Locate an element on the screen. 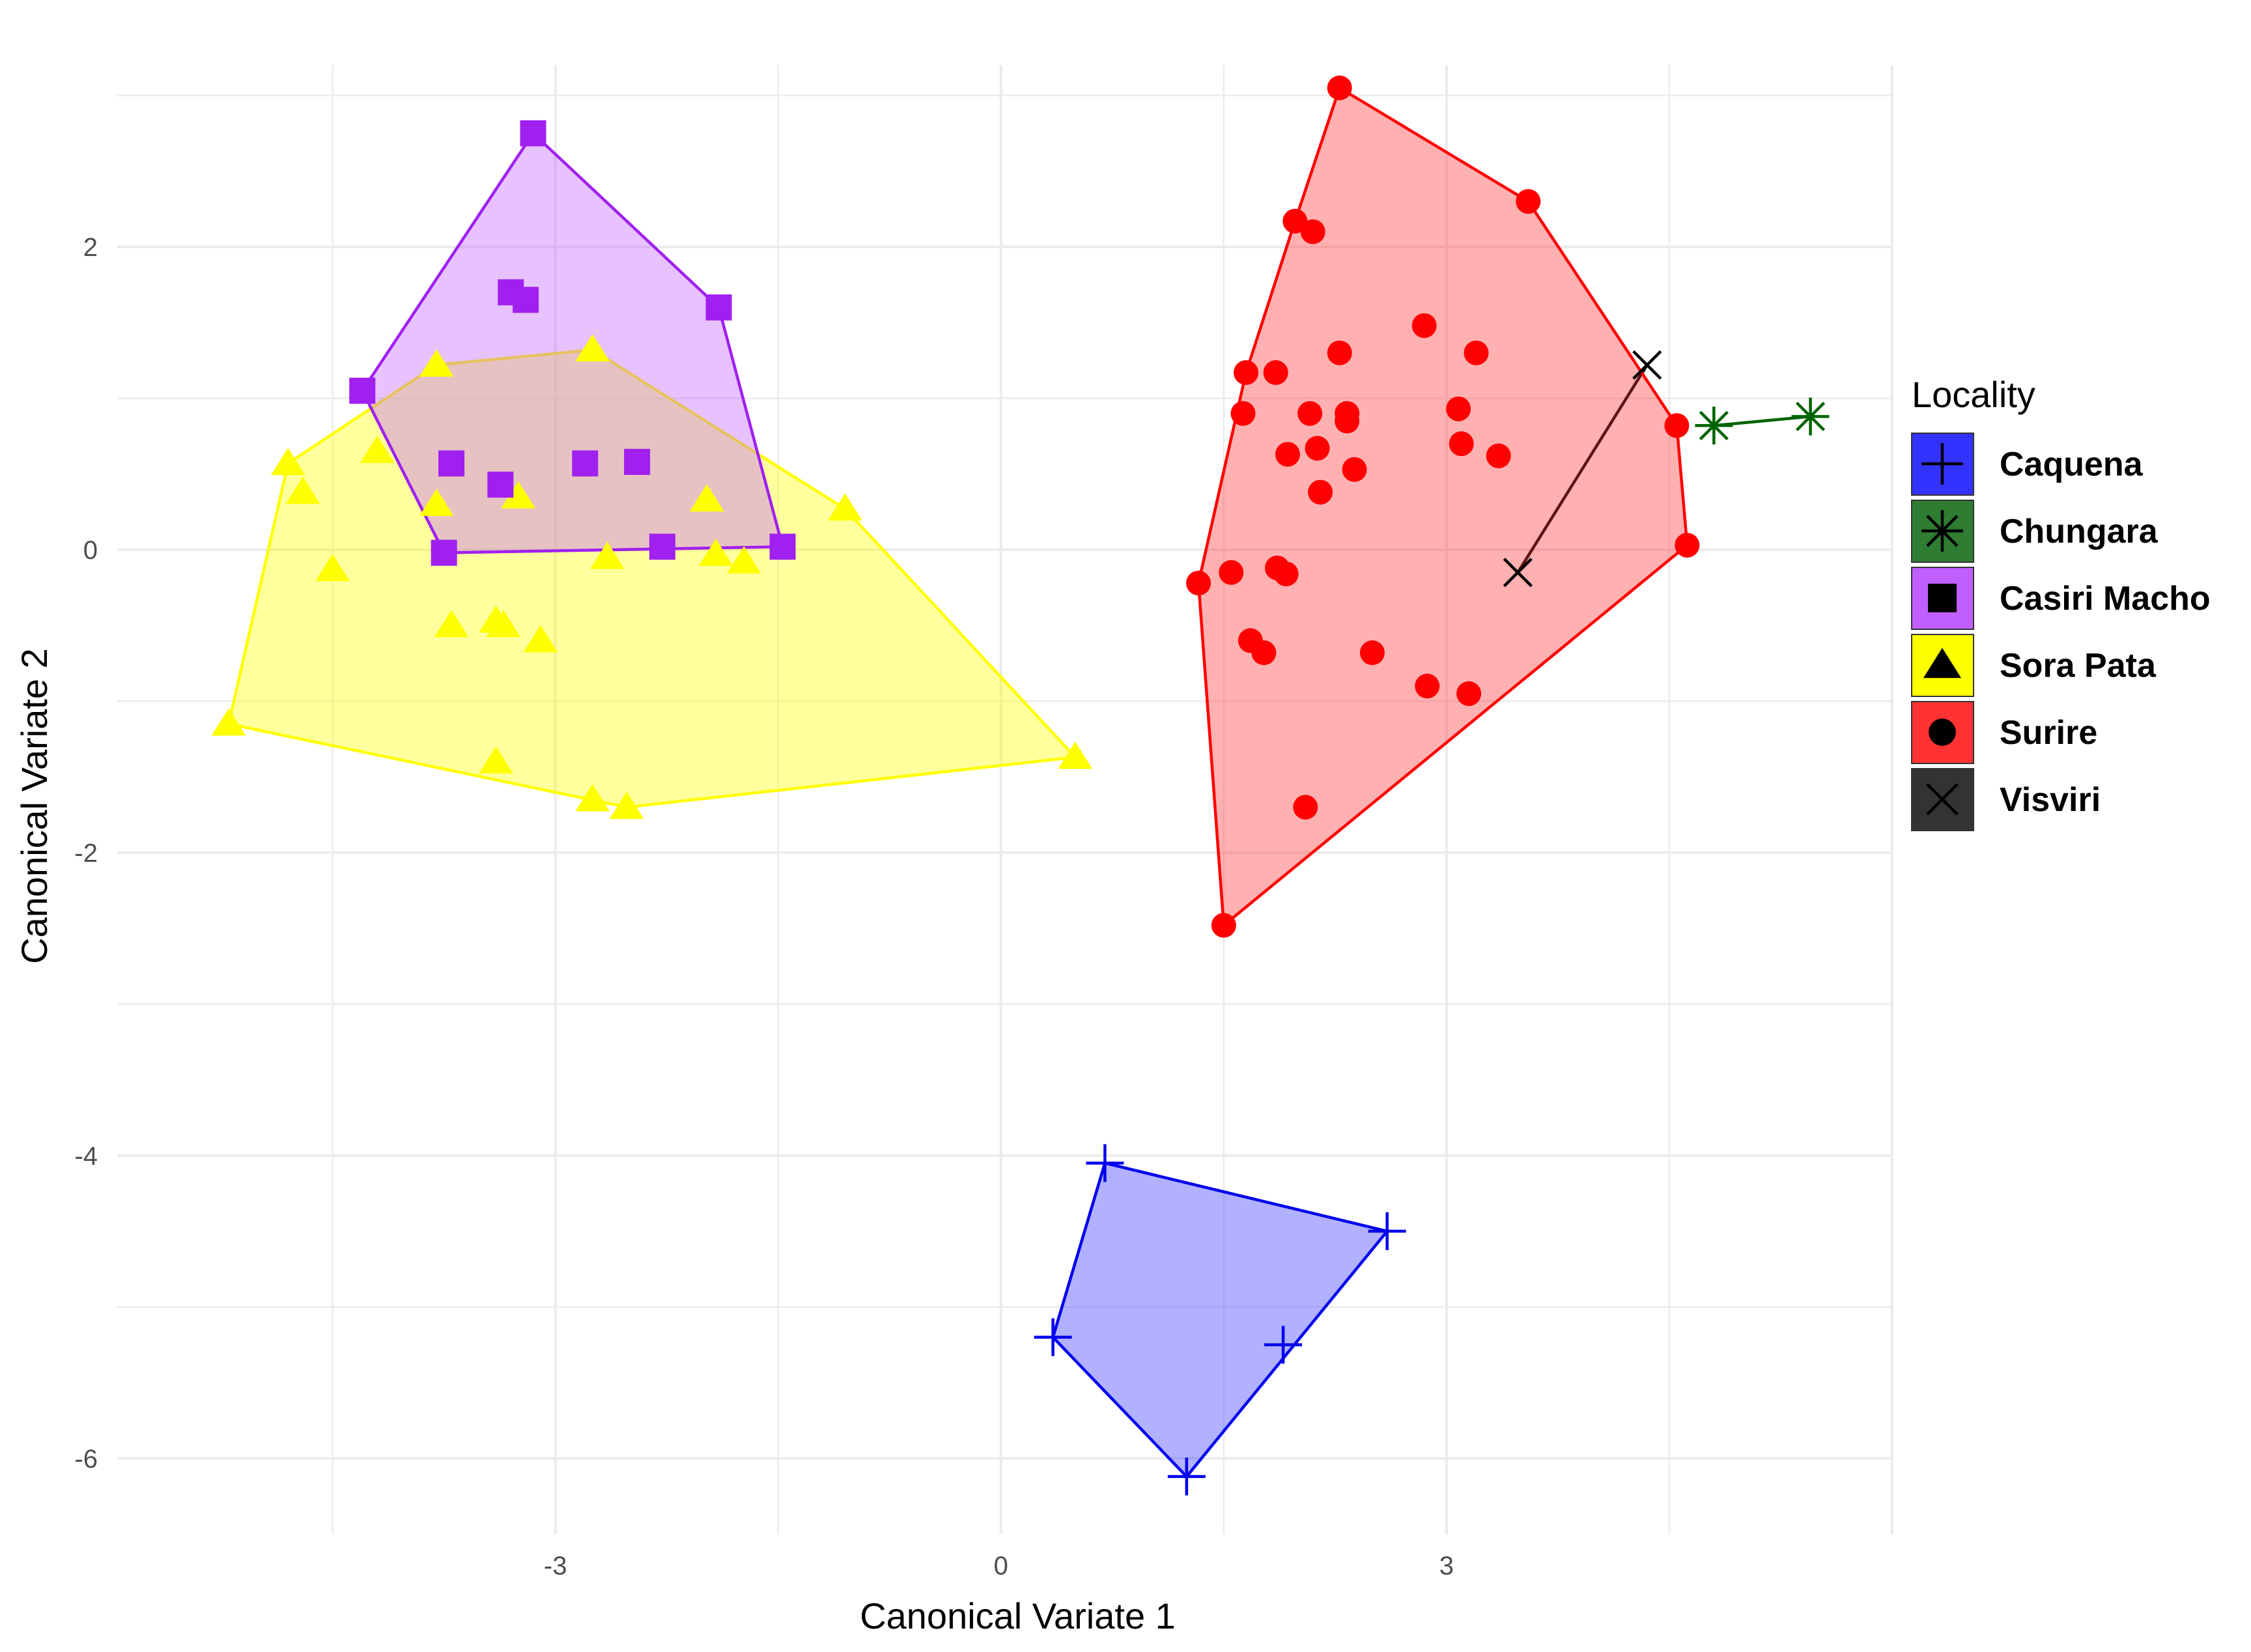  series-visviri is located at coordinates (1582, 469).